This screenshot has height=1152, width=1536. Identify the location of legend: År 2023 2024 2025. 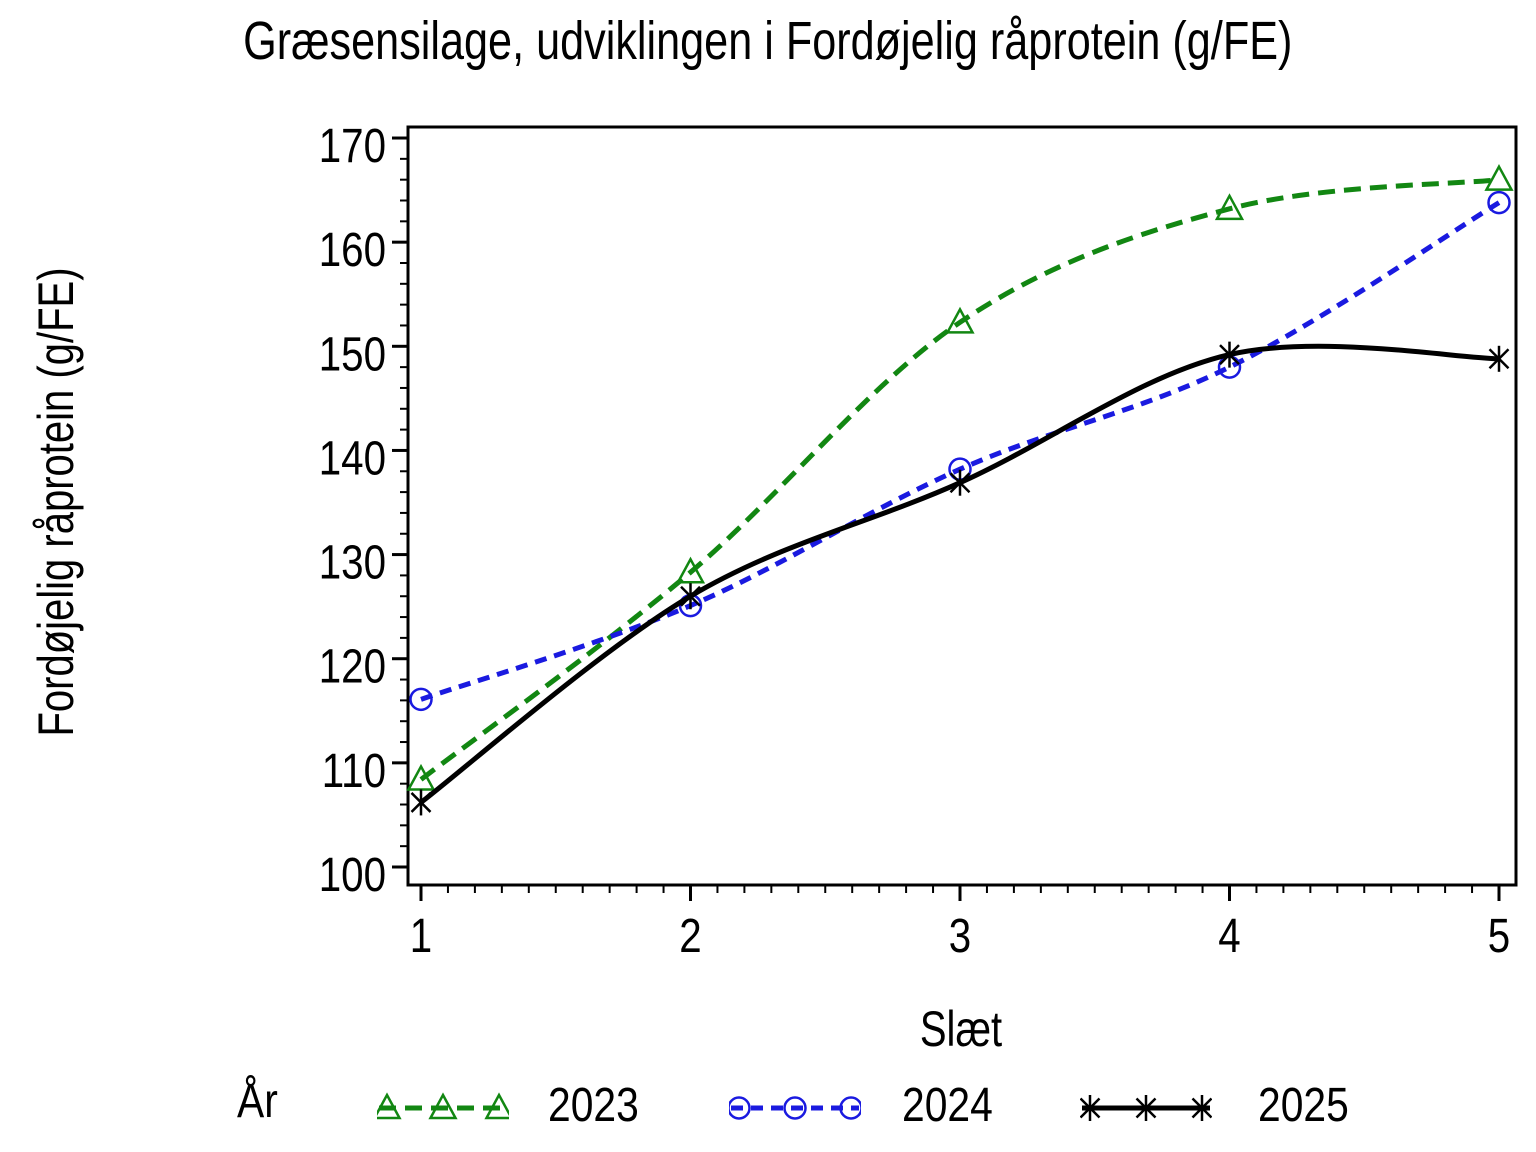
(768, 1110).